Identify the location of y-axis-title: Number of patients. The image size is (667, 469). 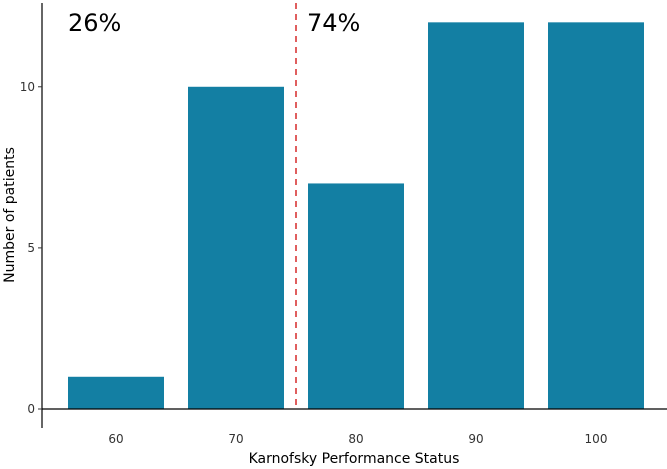
(10, 215).